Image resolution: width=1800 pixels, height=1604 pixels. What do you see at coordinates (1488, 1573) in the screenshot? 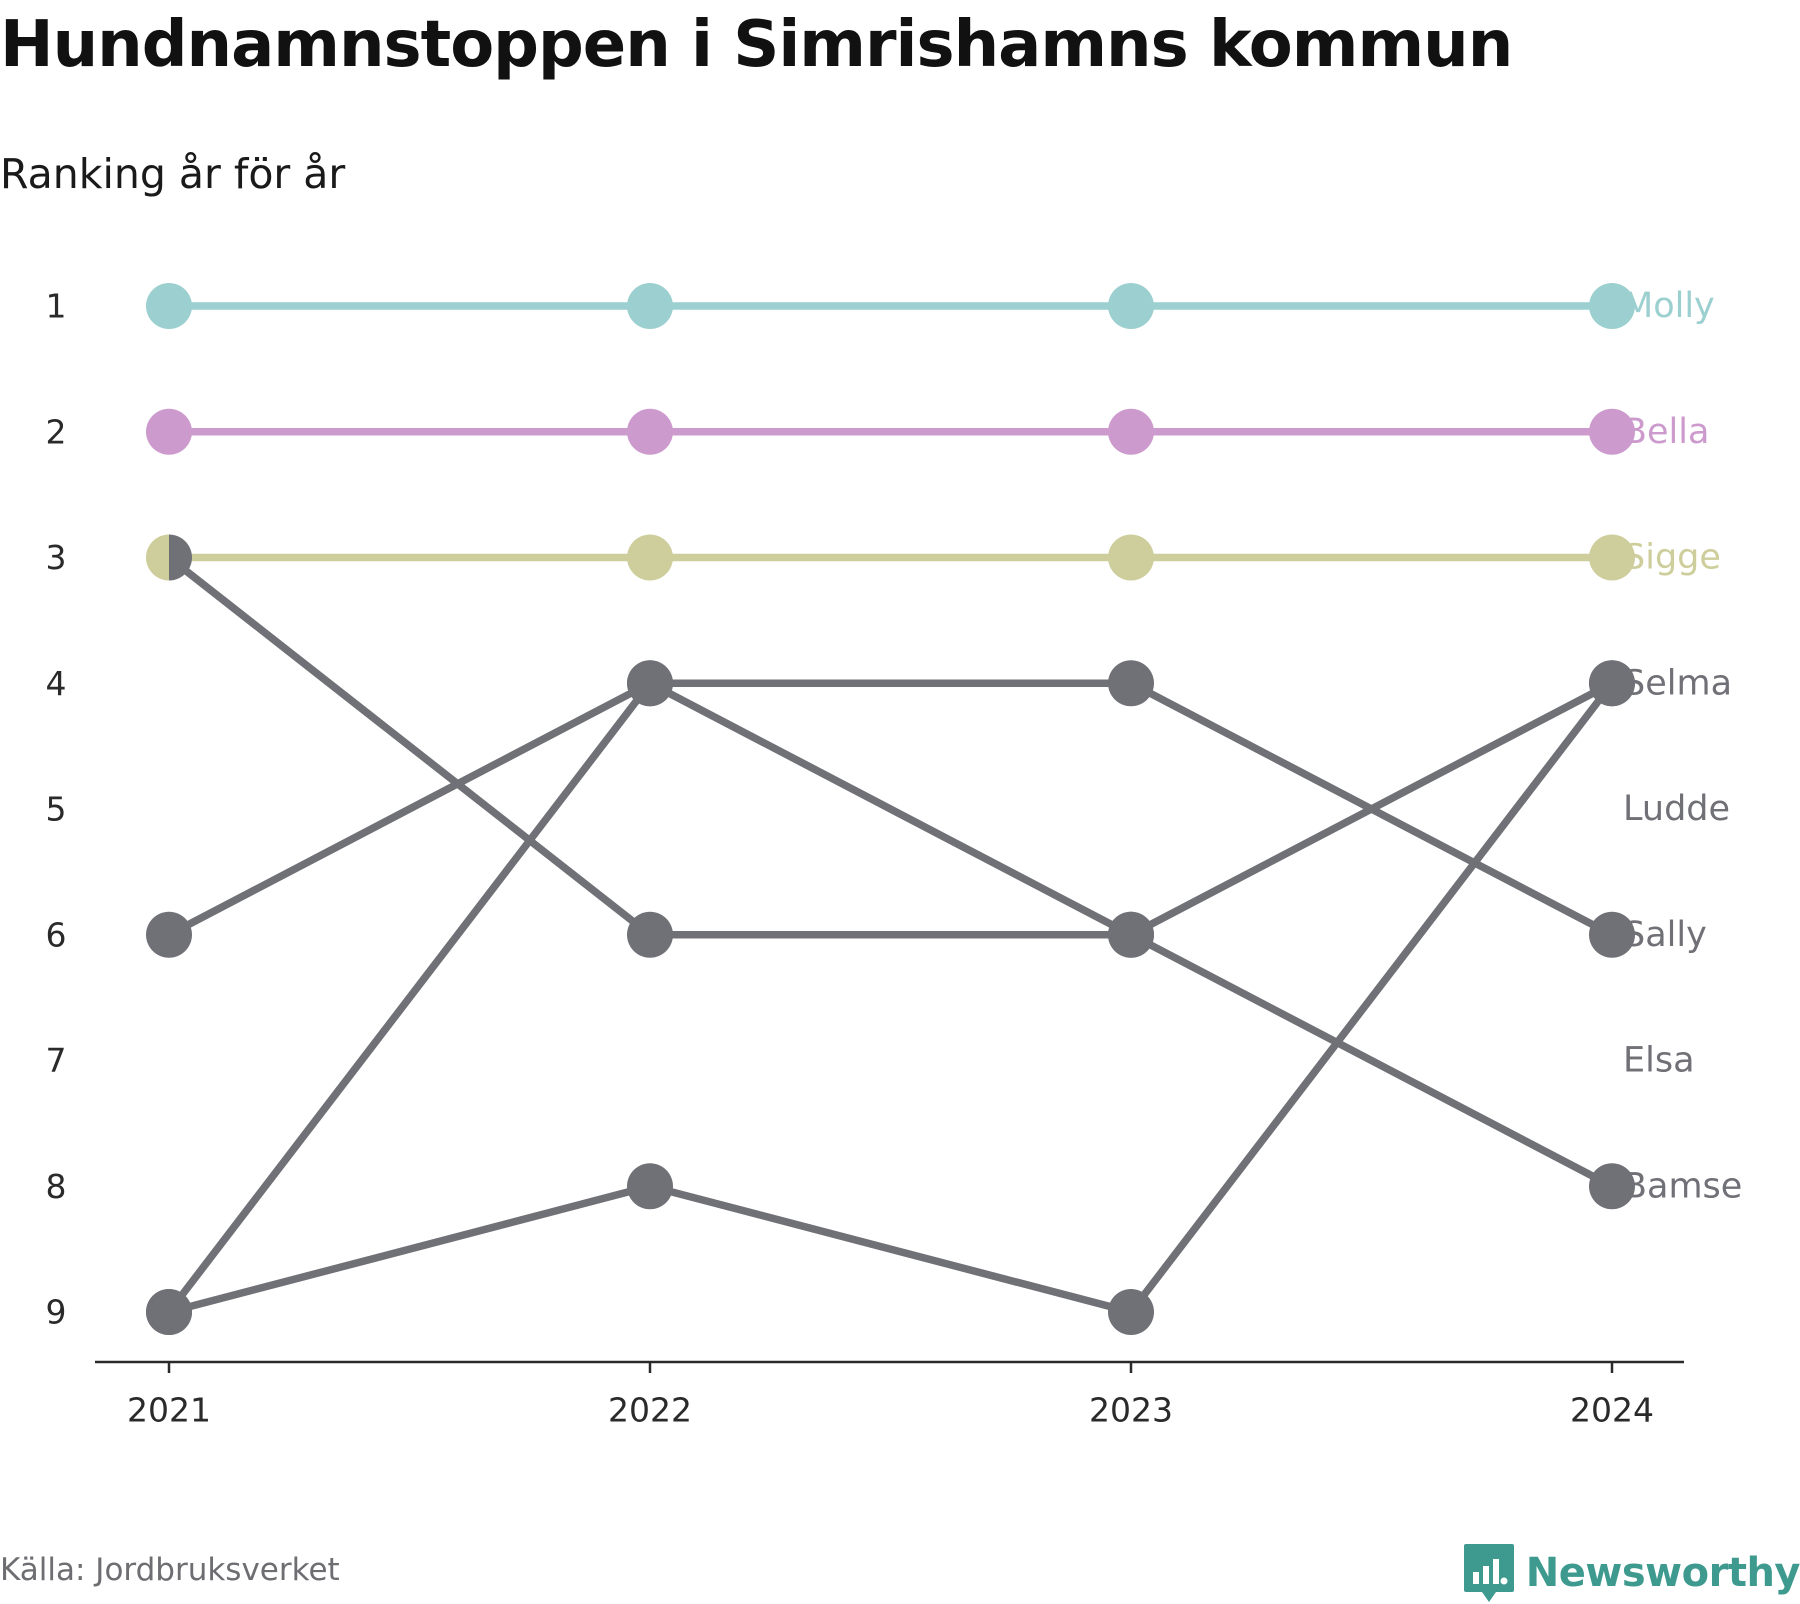
I see `newsworthy-logo-icon` at bounding box center [1488, 1573].